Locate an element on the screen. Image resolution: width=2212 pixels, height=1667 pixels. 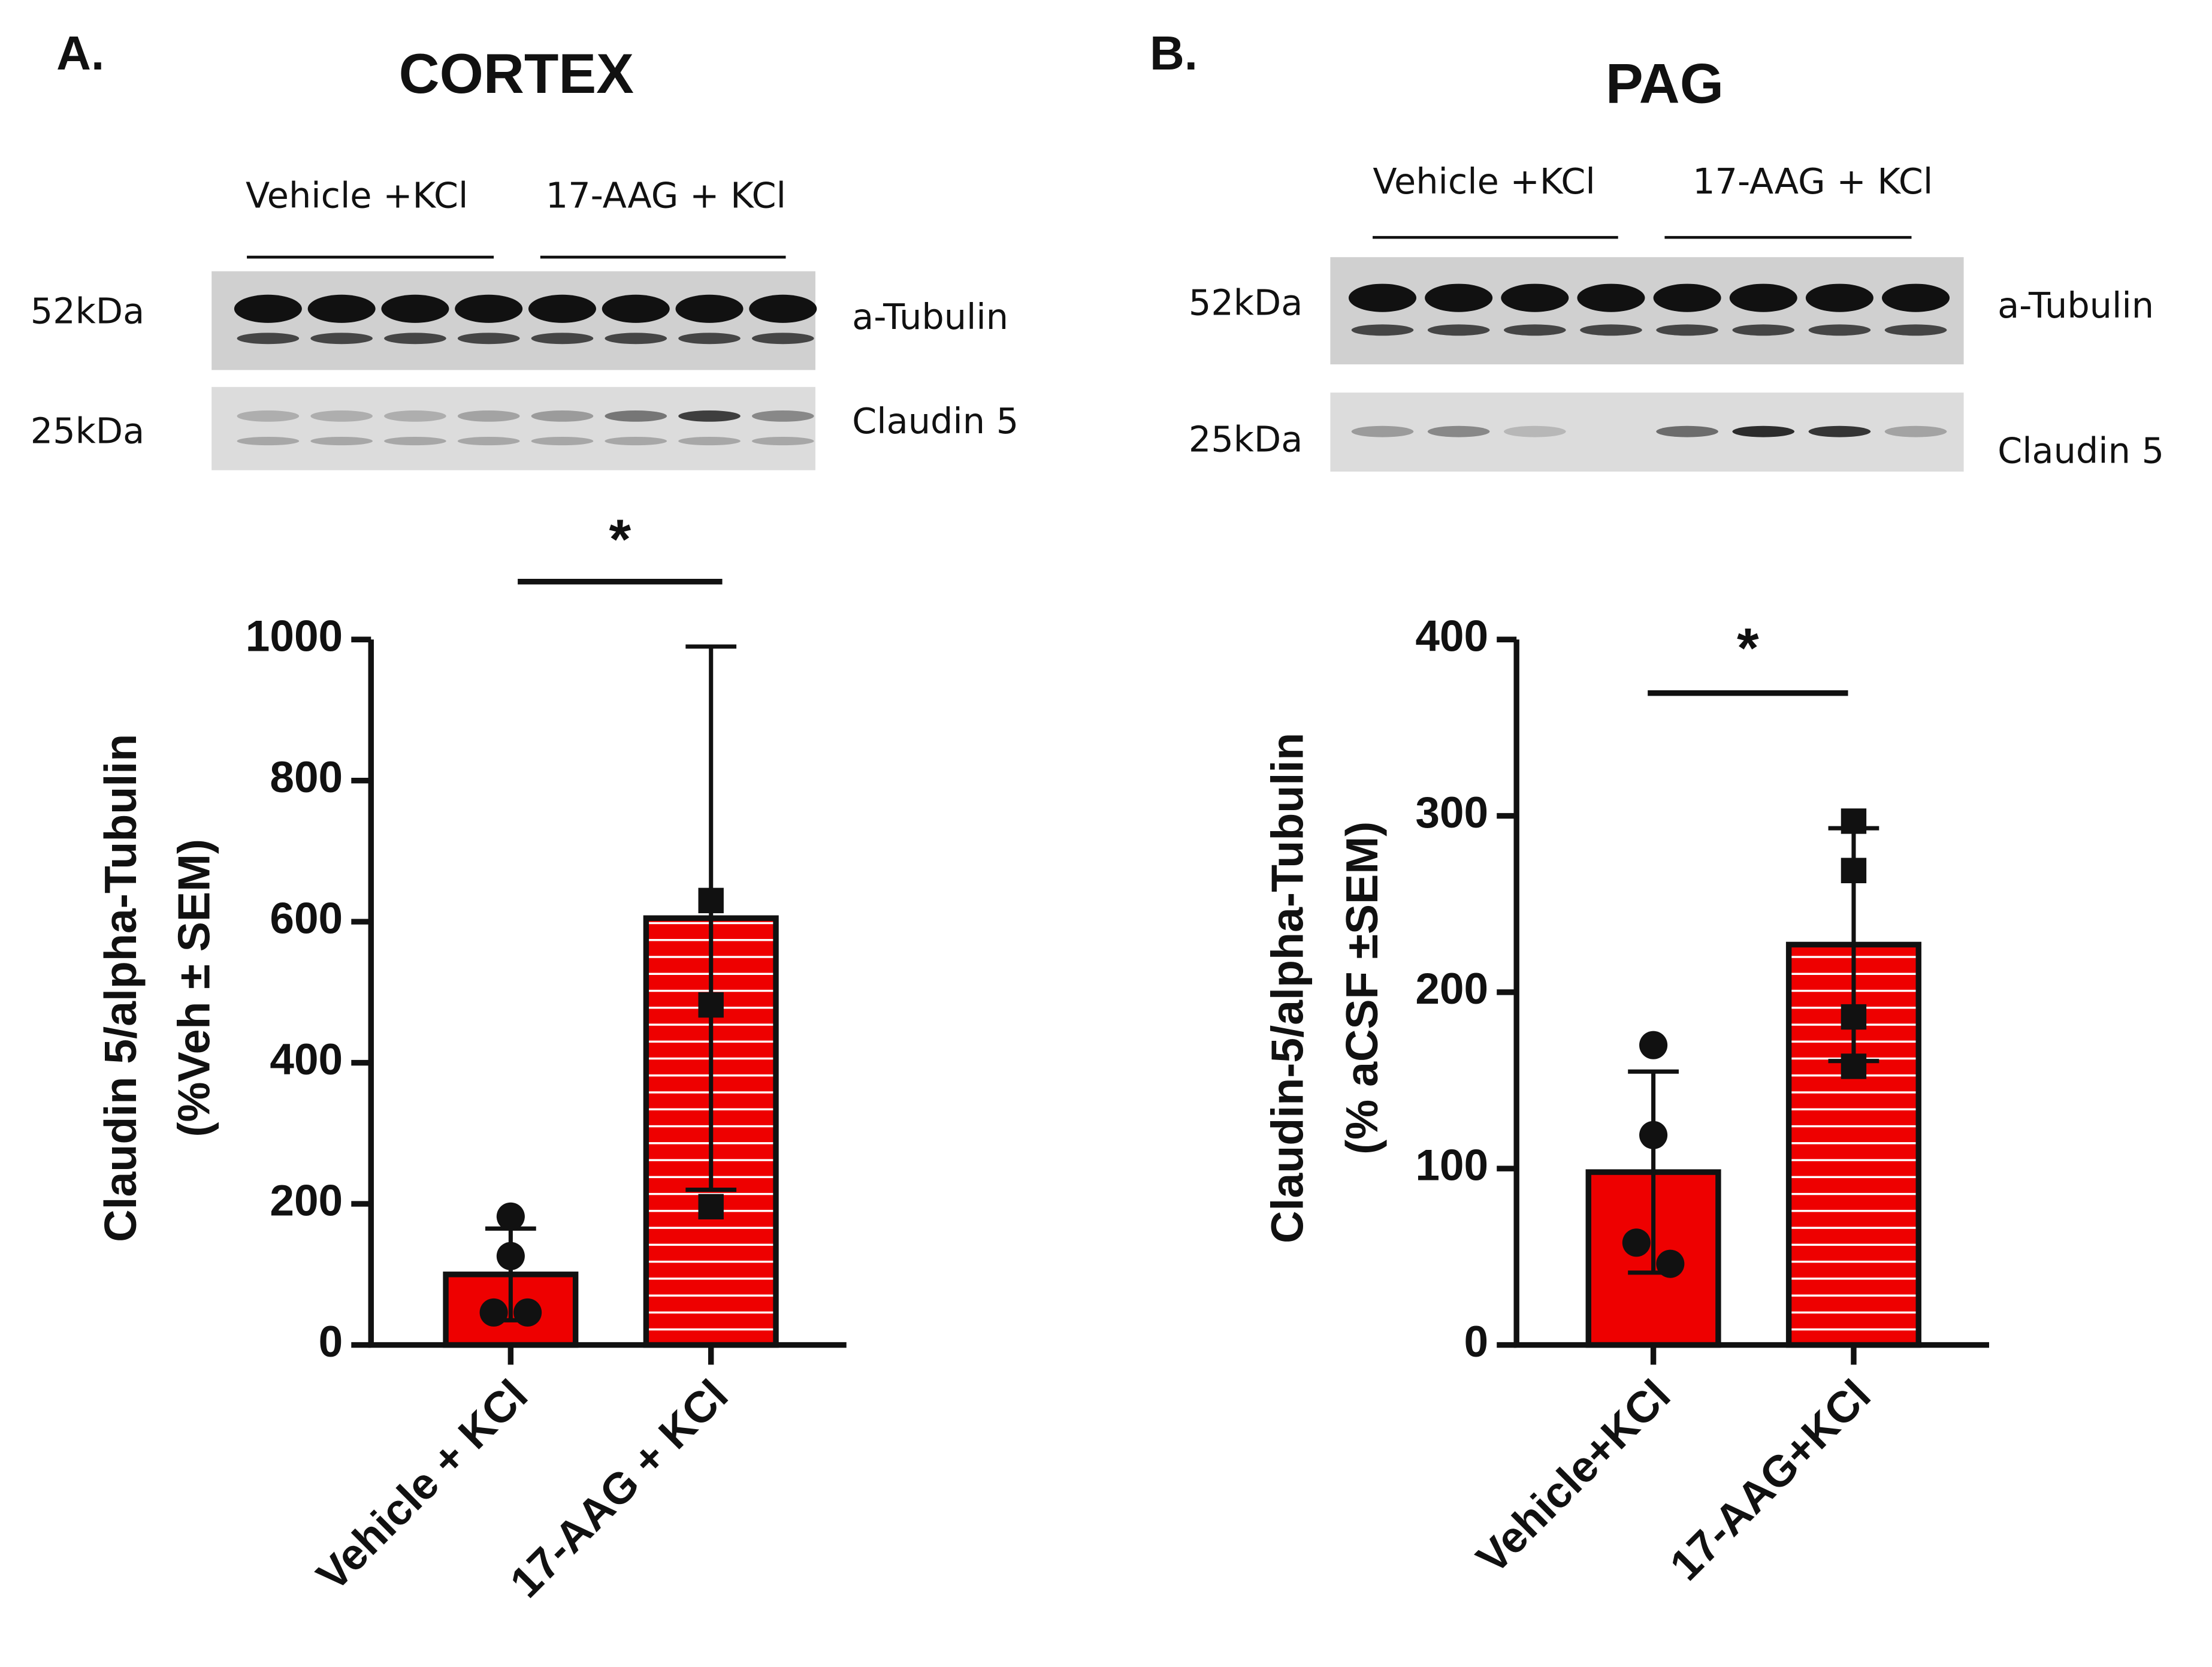
panel-label: A. is located at coordinates (80, 53).